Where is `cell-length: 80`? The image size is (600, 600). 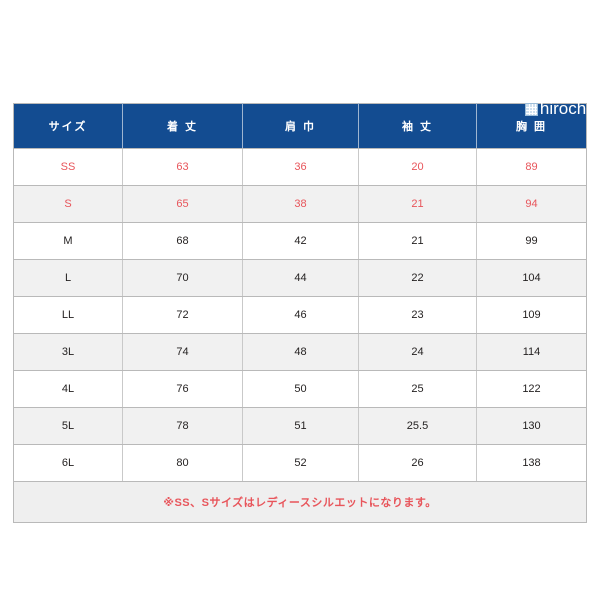 cell-length: 80 is located at coordinates (182, 463).